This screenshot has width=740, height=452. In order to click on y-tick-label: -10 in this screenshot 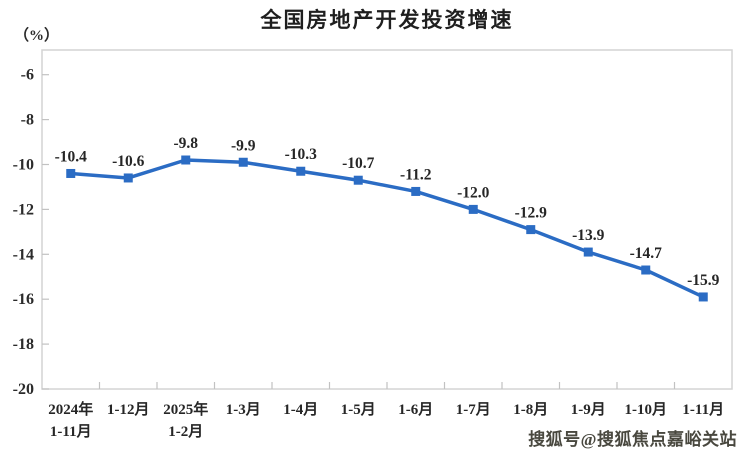, I will do `click(23, 164)`.